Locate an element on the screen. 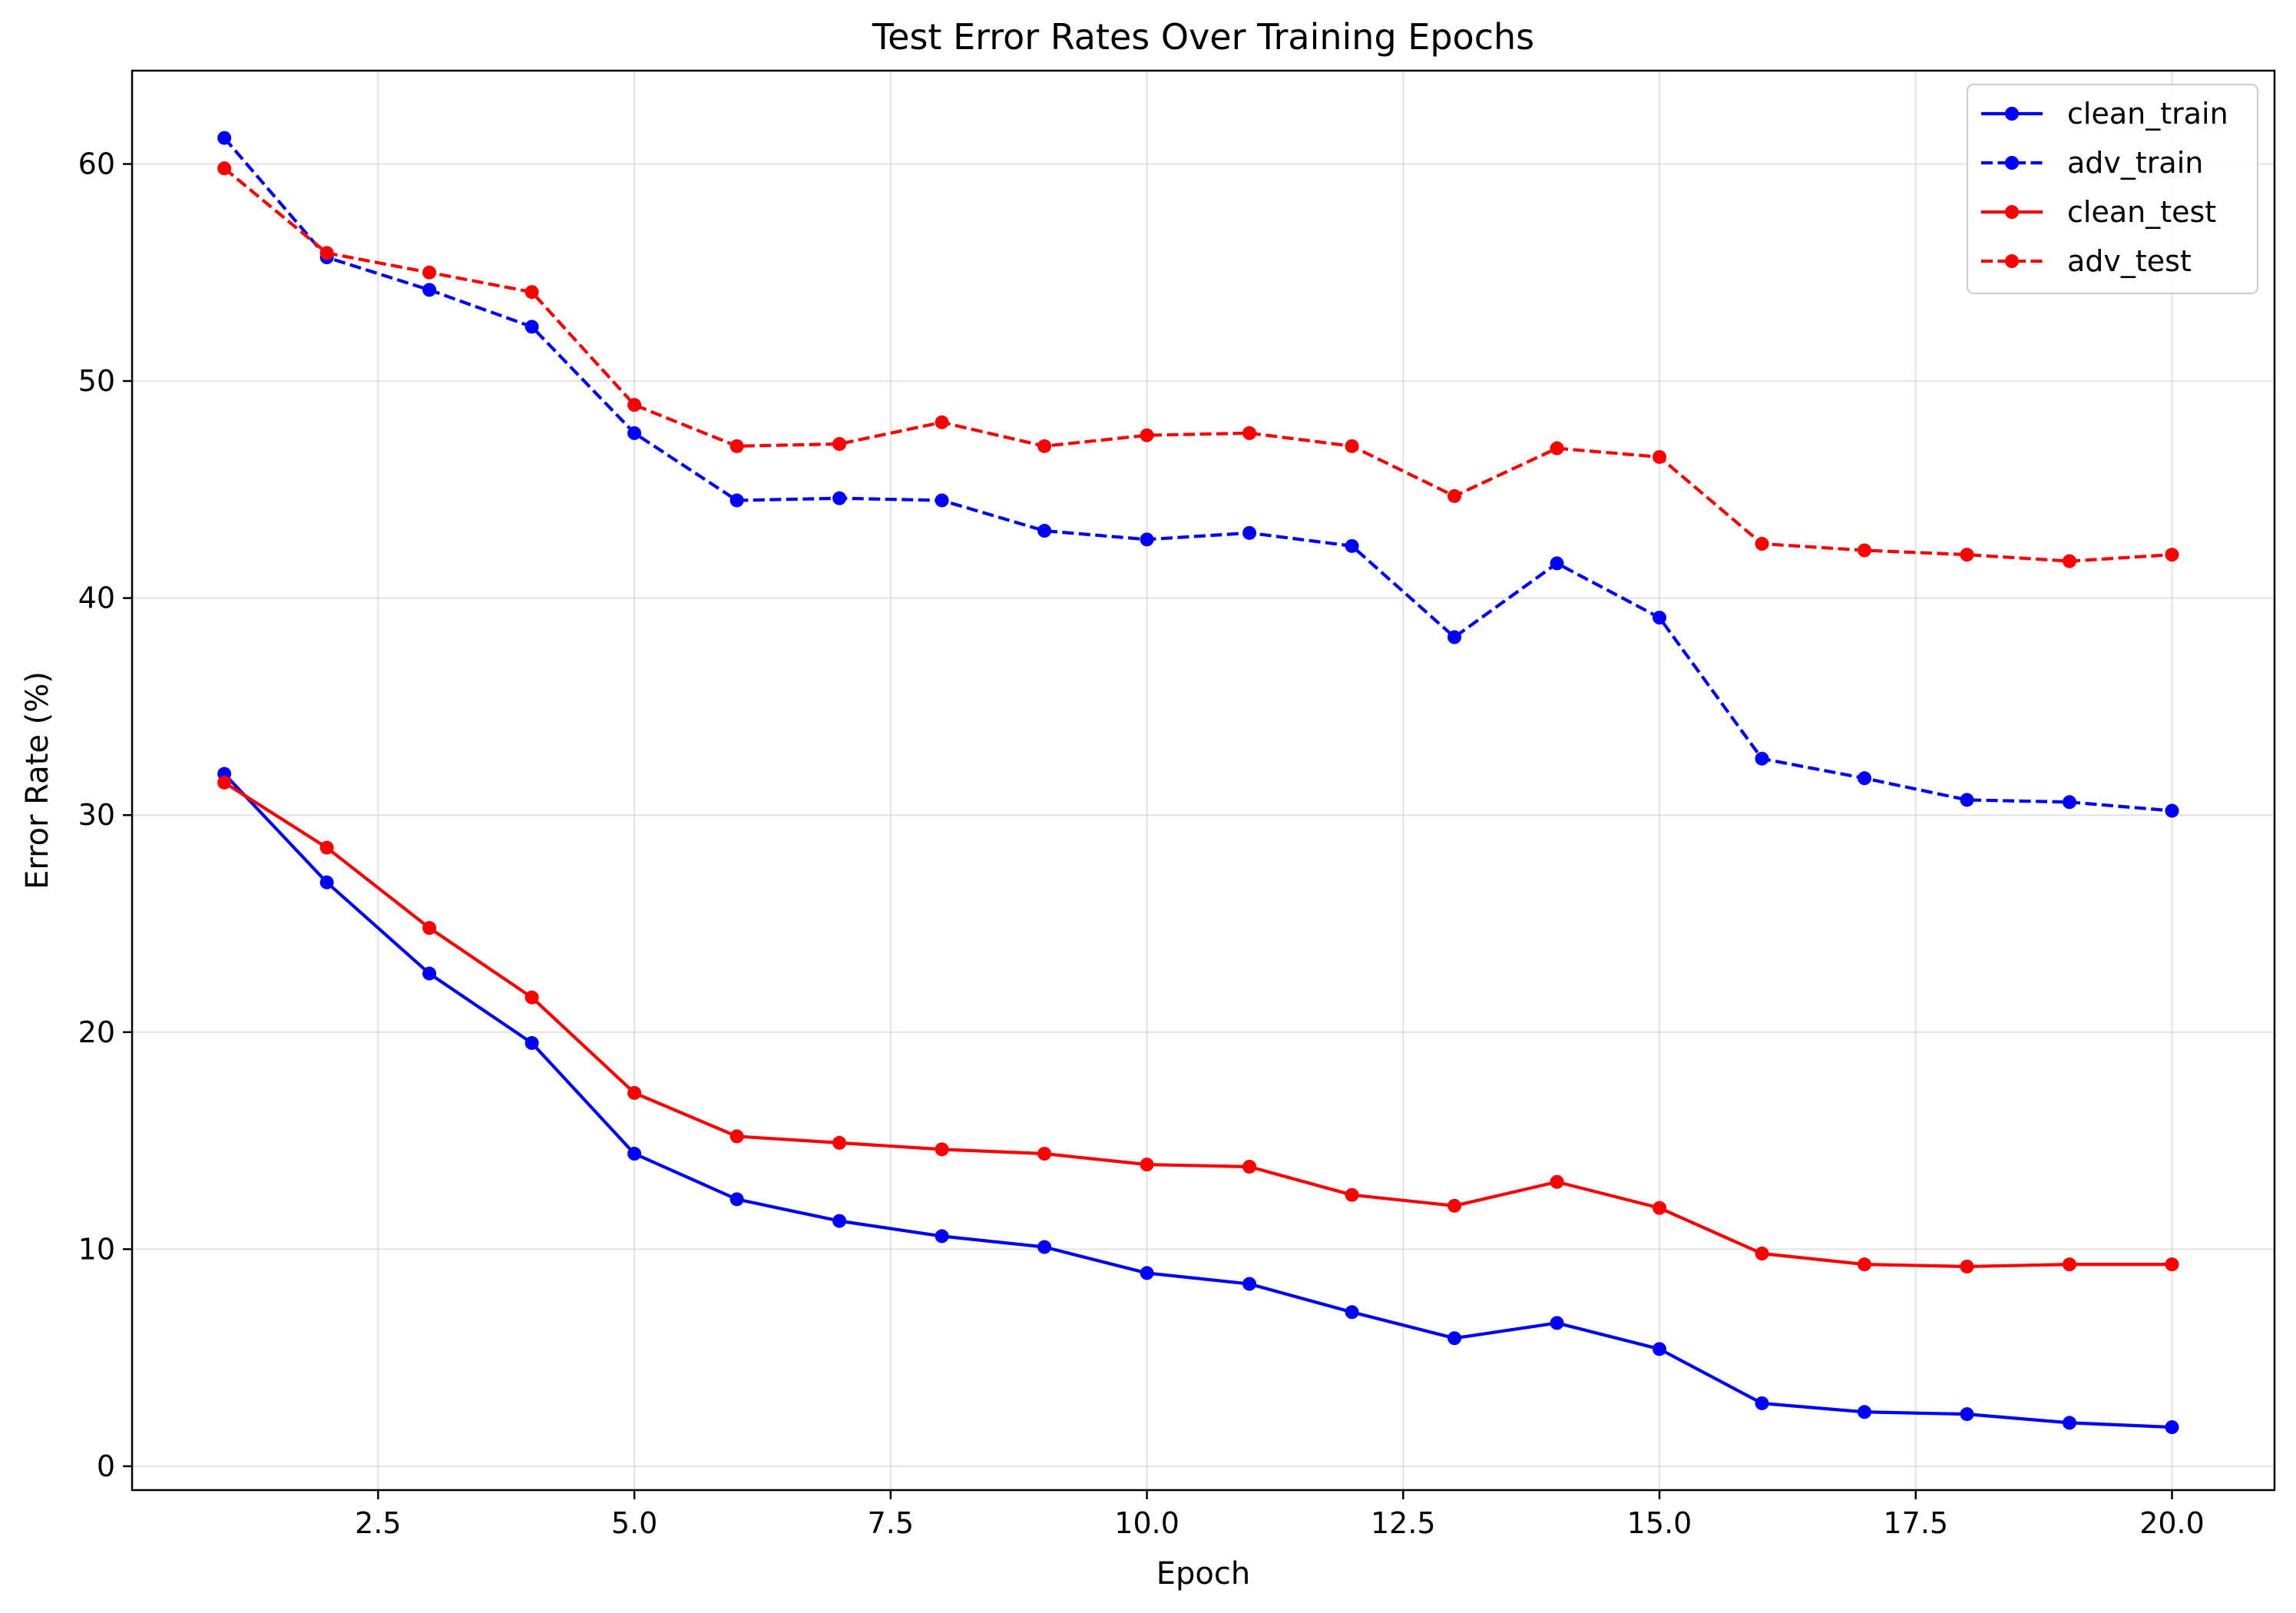 Image resolution: width=2296 pixels, height=1613 pixels. legend-label: clean_train is located at coordinates (2147, 114).